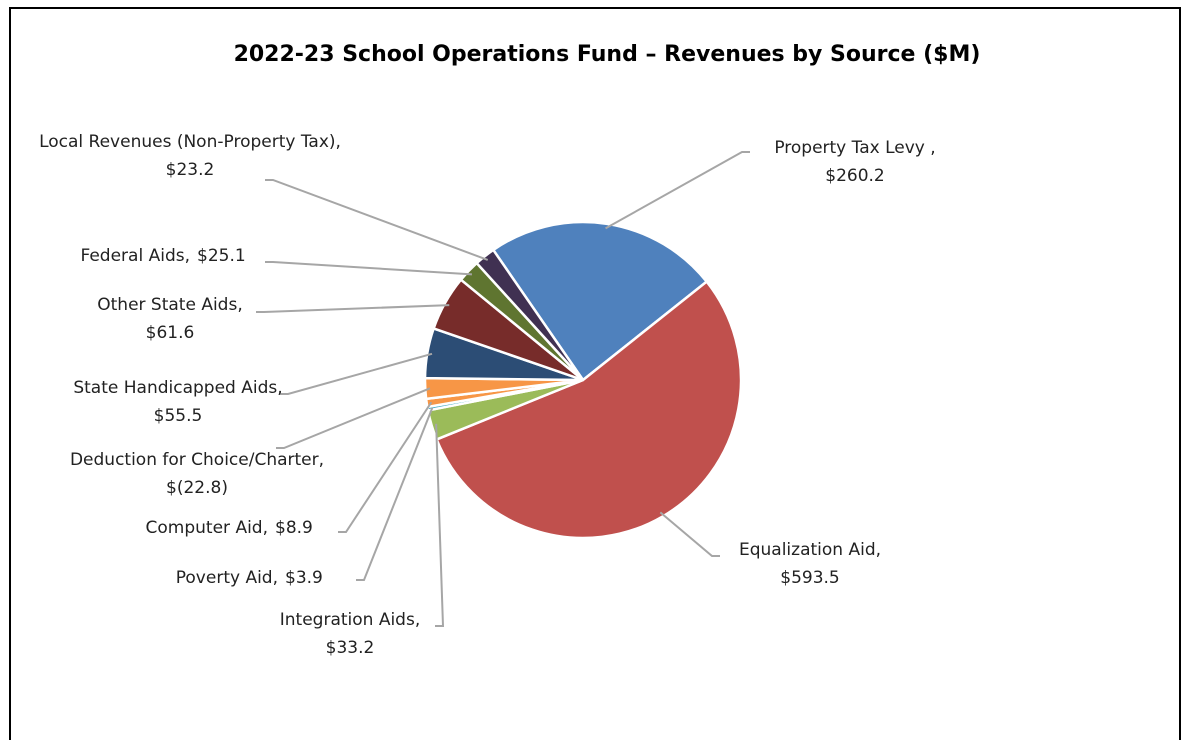  I want to click on slice-label: Federal Aids,, so click(136, 256).